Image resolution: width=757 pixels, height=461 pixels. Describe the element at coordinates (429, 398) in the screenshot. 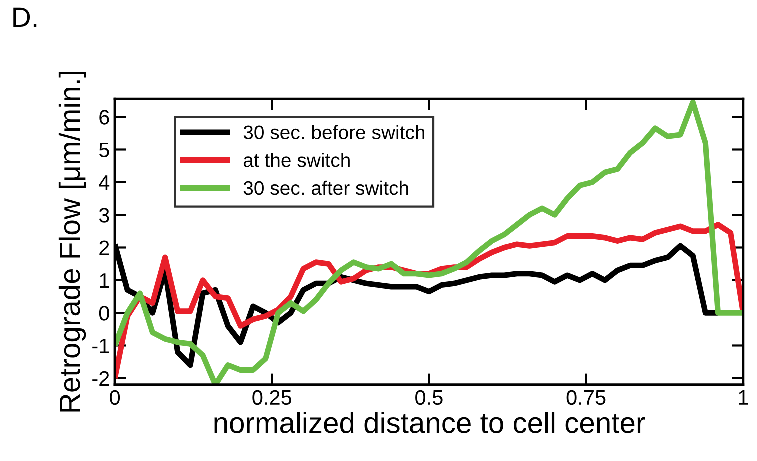

I see `x-tick-label: 0.5` at that location.